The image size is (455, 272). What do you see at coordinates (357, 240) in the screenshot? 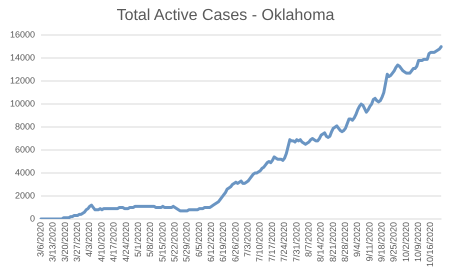
I see `x-tick-label: 9/4/2020` at bounding box center [357, 240].